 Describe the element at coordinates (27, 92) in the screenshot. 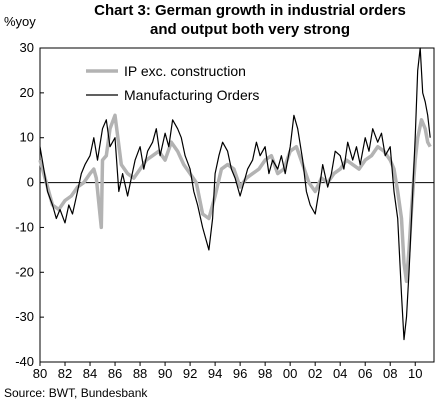

I see `y-tick-label: 20` at that location.